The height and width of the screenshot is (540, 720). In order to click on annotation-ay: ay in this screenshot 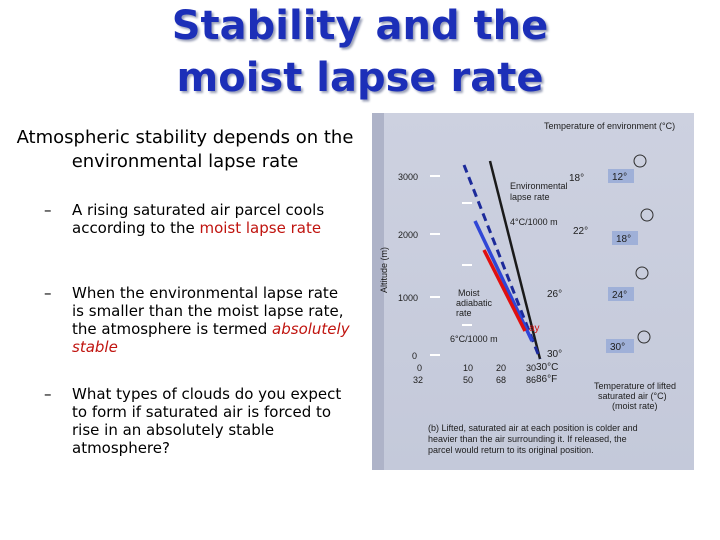, I will do `click(534, 328)`.